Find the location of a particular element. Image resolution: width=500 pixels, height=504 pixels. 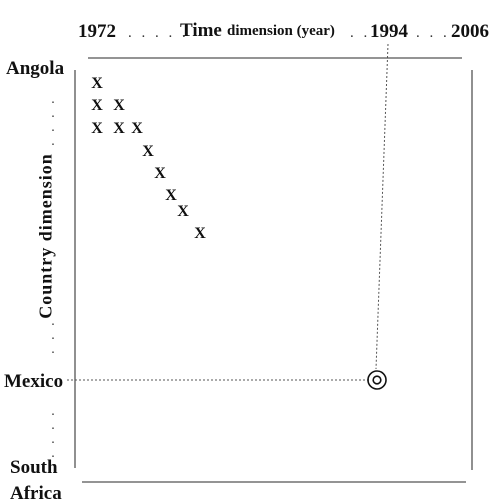

target-circle-outer is located at coordinates (377, 380).